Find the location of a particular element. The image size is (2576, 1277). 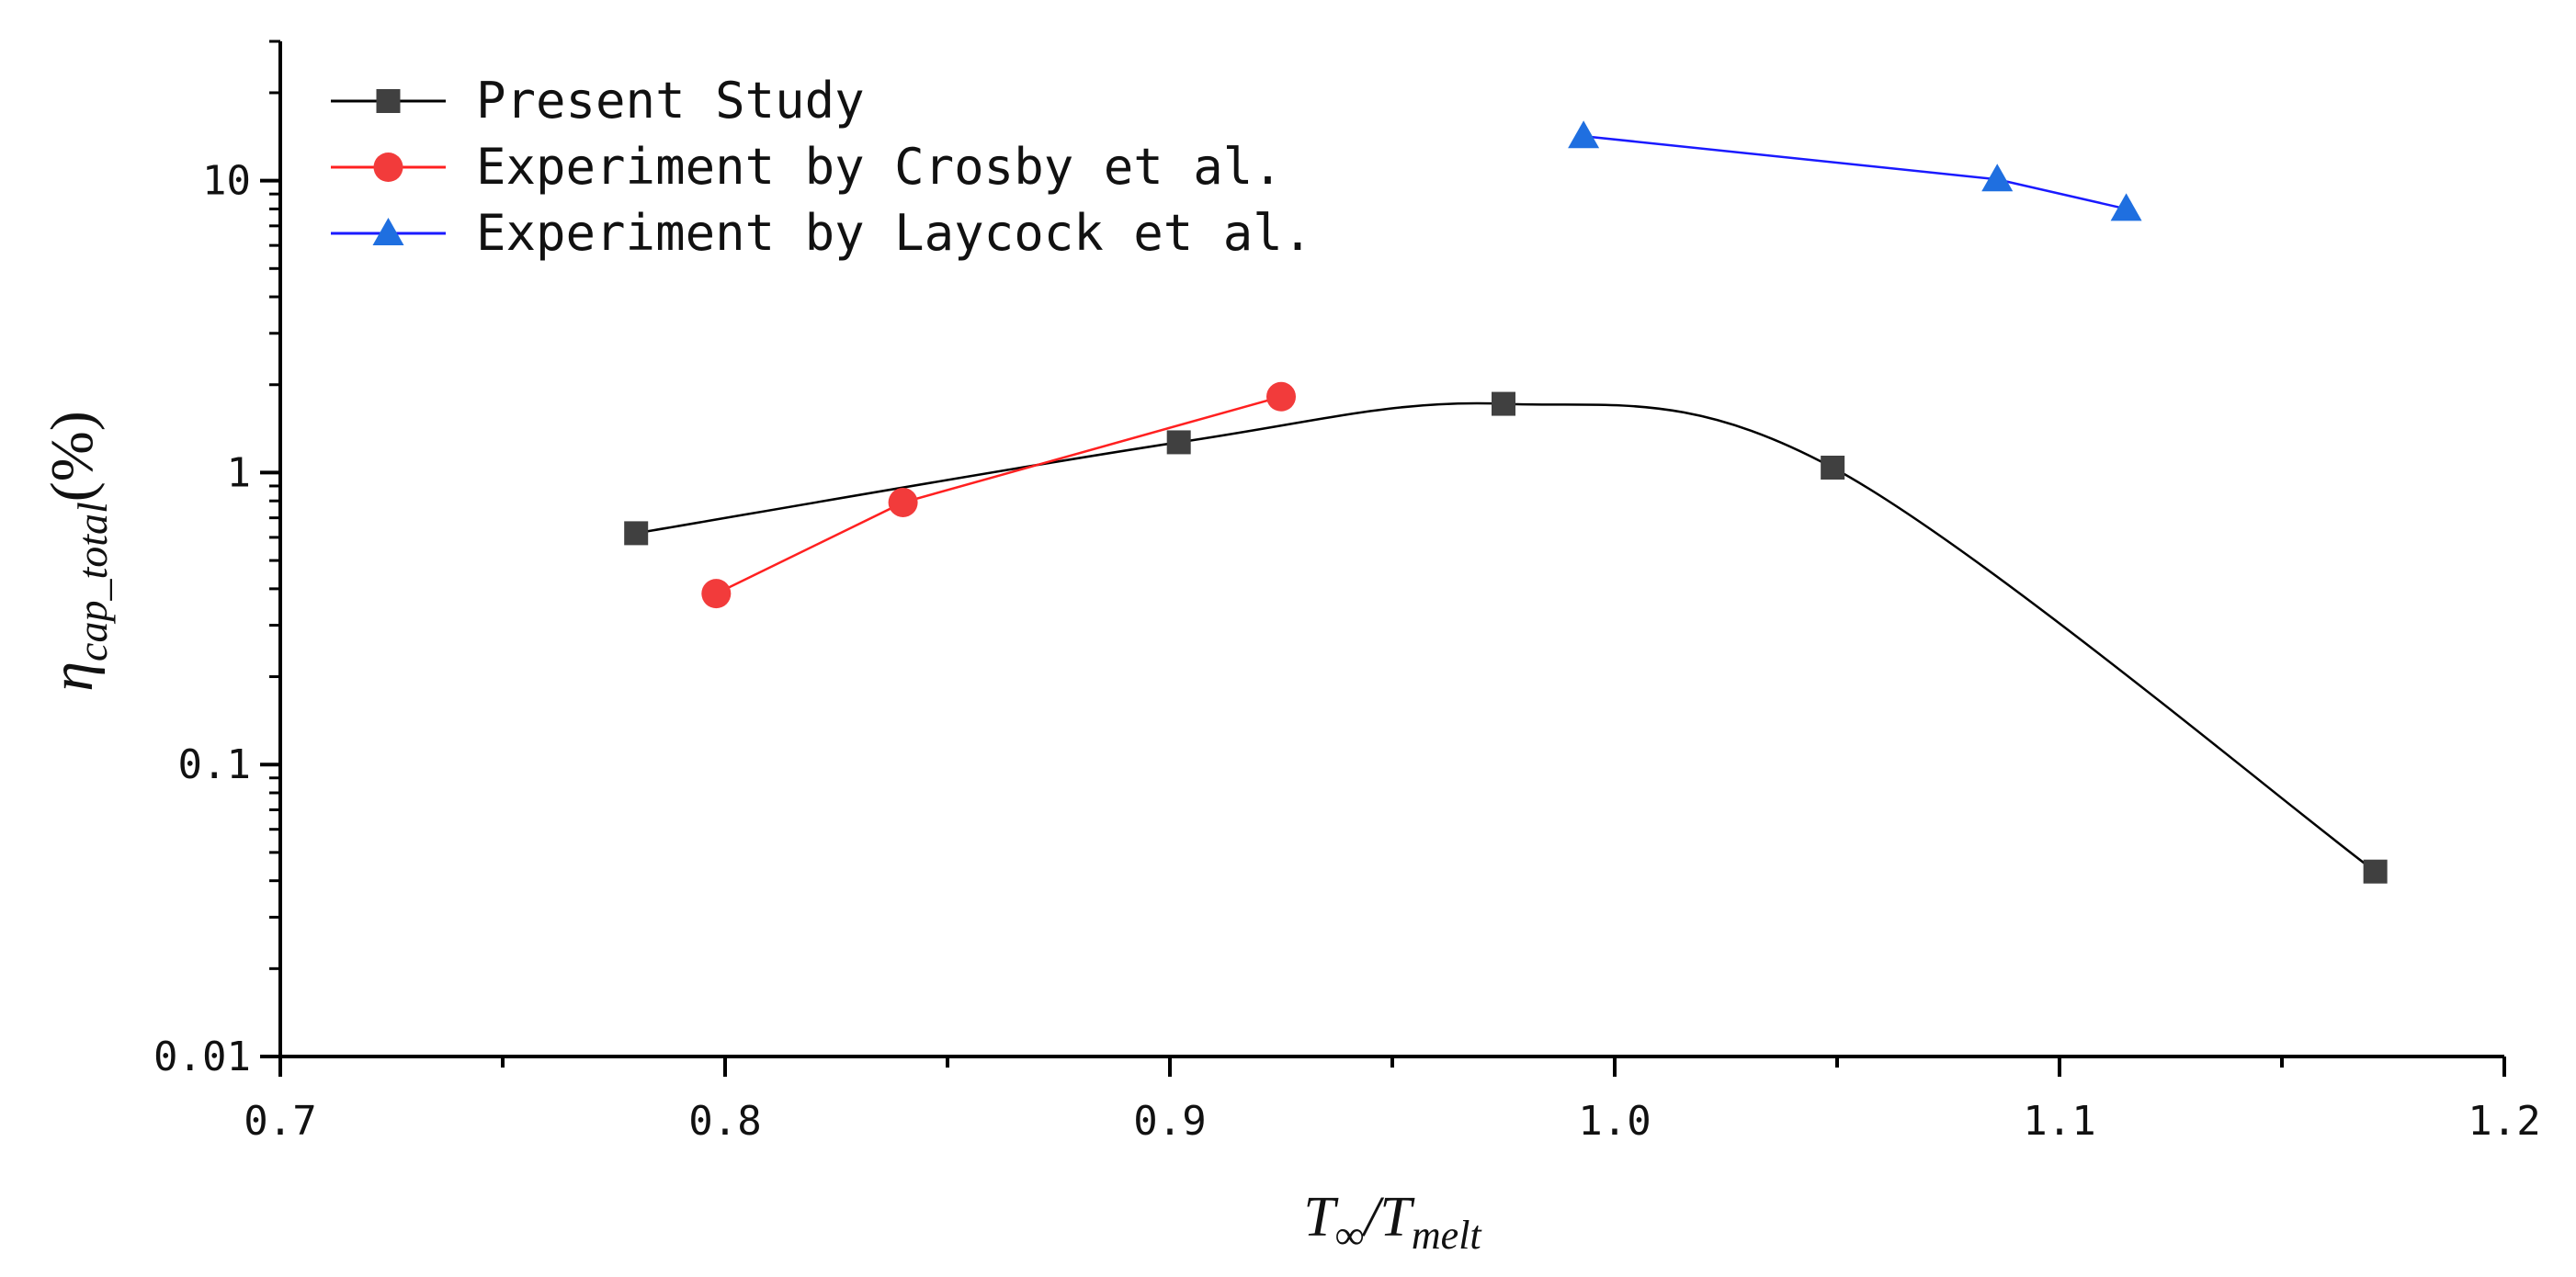

x-tick-label: 0.7 is located at coordinates (280, 1121).